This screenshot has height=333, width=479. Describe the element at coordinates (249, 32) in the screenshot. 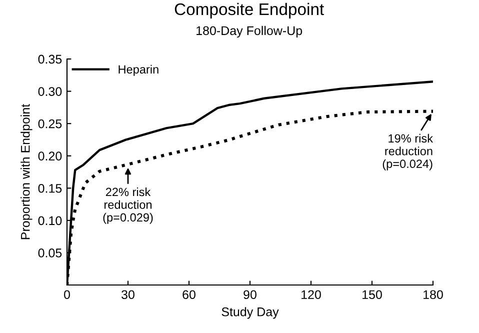

I see `chart-subtitle: 180-Day Follow-Up` at that location.